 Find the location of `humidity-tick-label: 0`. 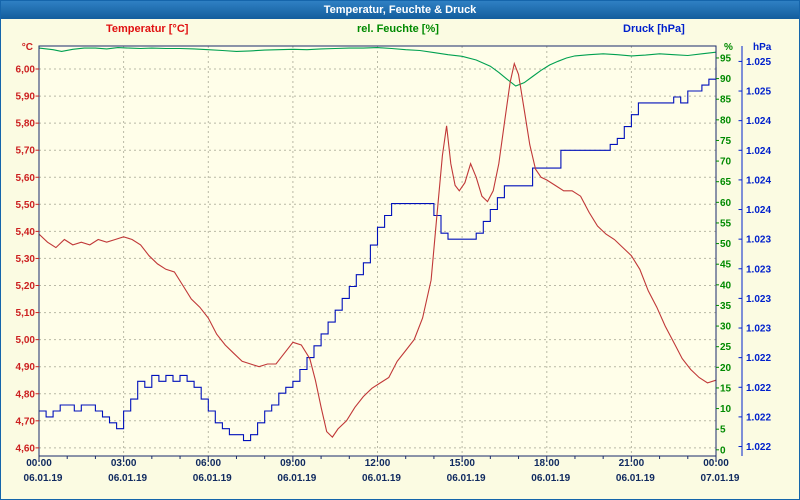

humidity-tick-label: 0 is located at coordinates (723, 450).